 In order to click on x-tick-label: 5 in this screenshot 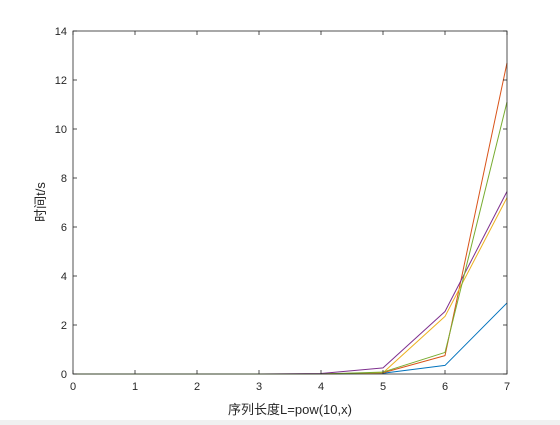, I will do `click(383, 387)`.